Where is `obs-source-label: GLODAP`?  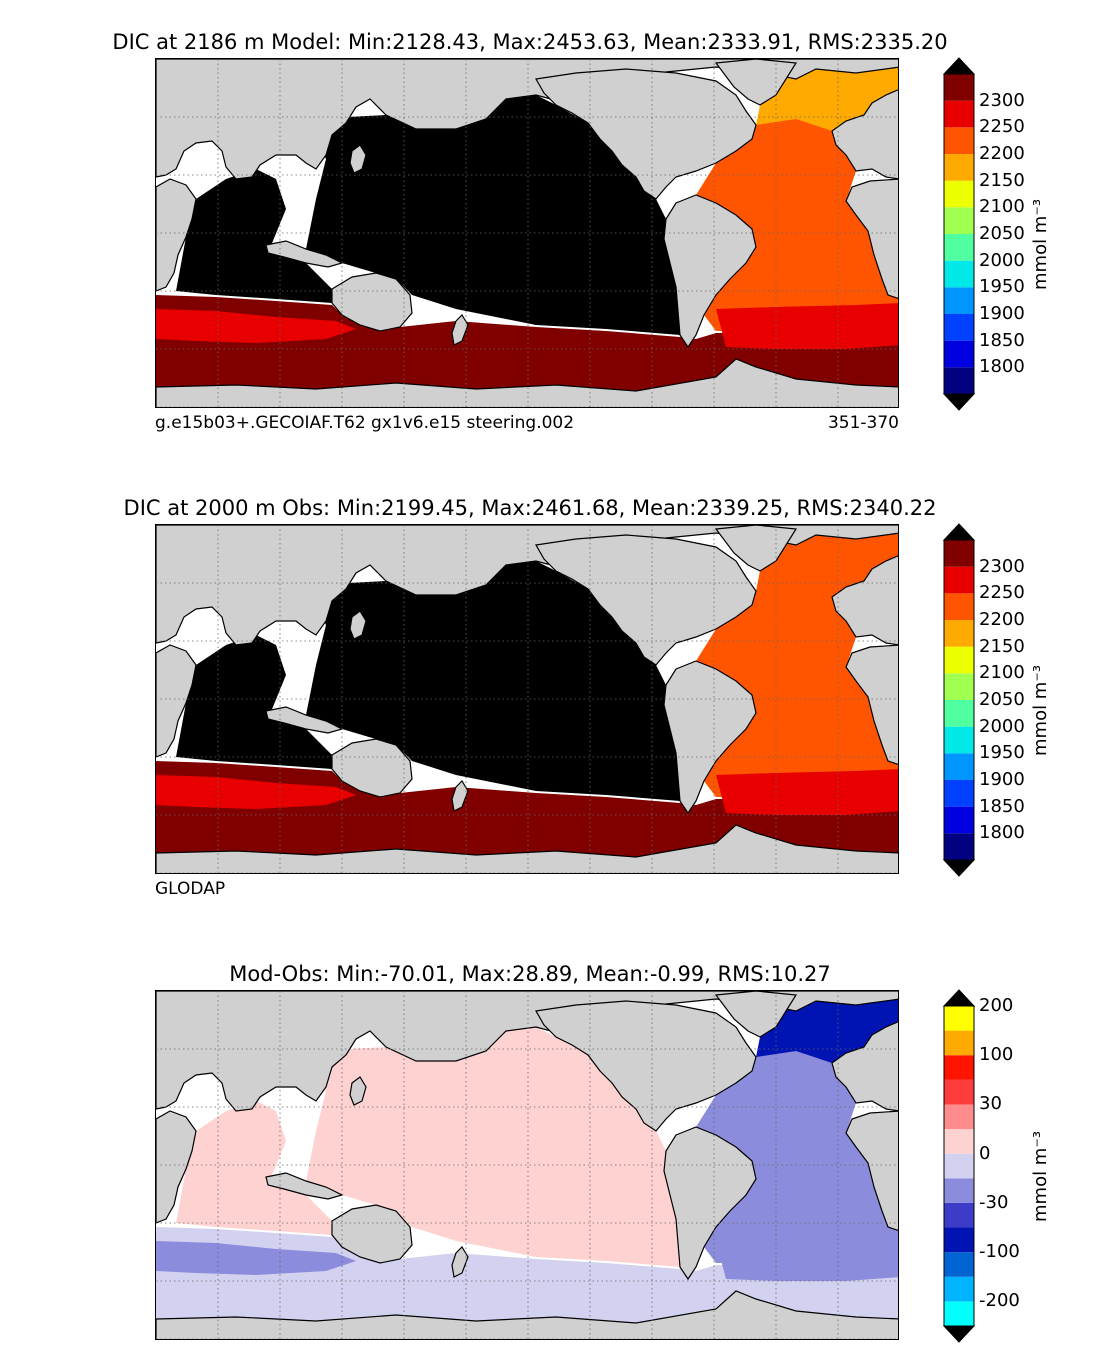
obs-source-label: GLODAP is located at coordinates (190, 889).